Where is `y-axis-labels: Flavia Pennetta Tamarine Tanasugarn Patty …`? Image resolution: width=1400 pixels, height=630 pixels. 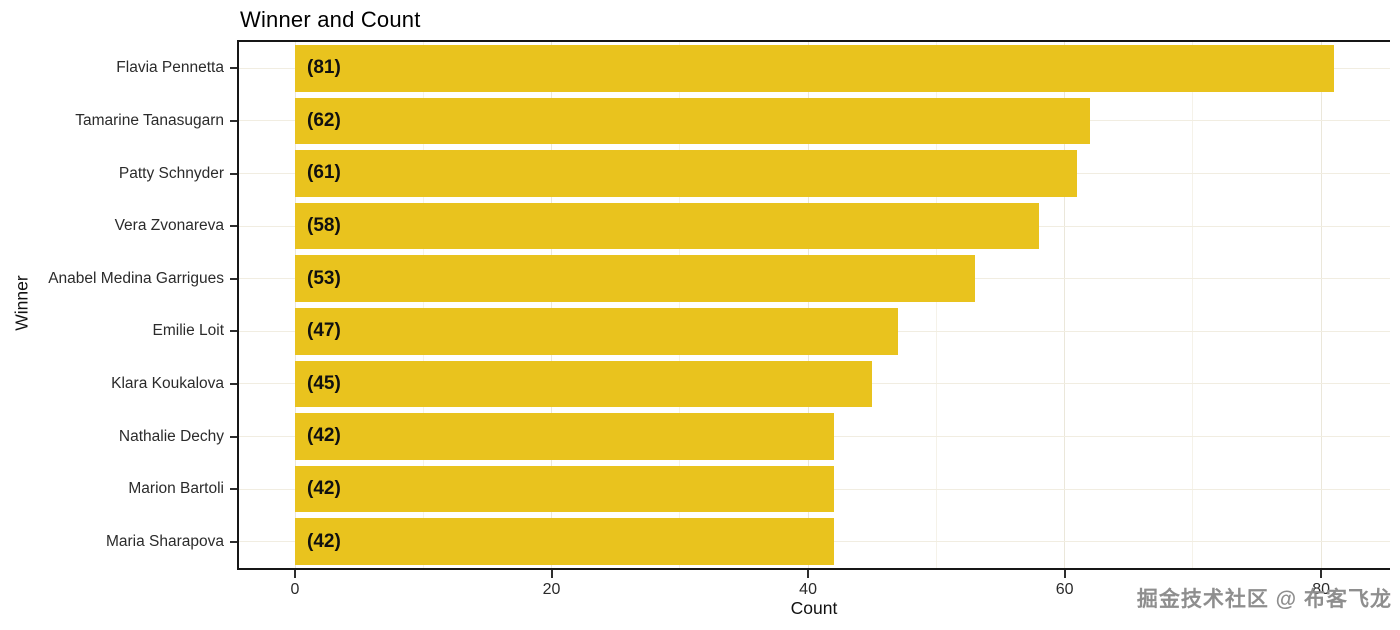 y-axis-labels: Flavia Pennetta Tamarine Tanasugarn Patty … is located at coordinates (118, 305).